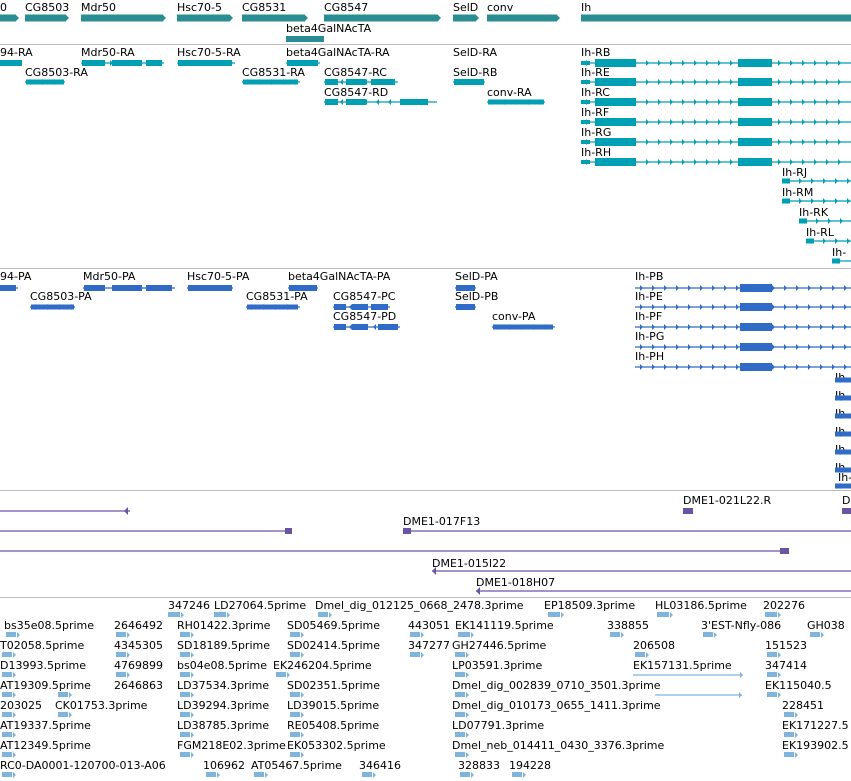 The height and width of the screenshot is (781, 851). What do you see at coordinates (333, 645) in the screenshot?
I see `est-label: SD02414.5prime` at bounding box center [333, 645].